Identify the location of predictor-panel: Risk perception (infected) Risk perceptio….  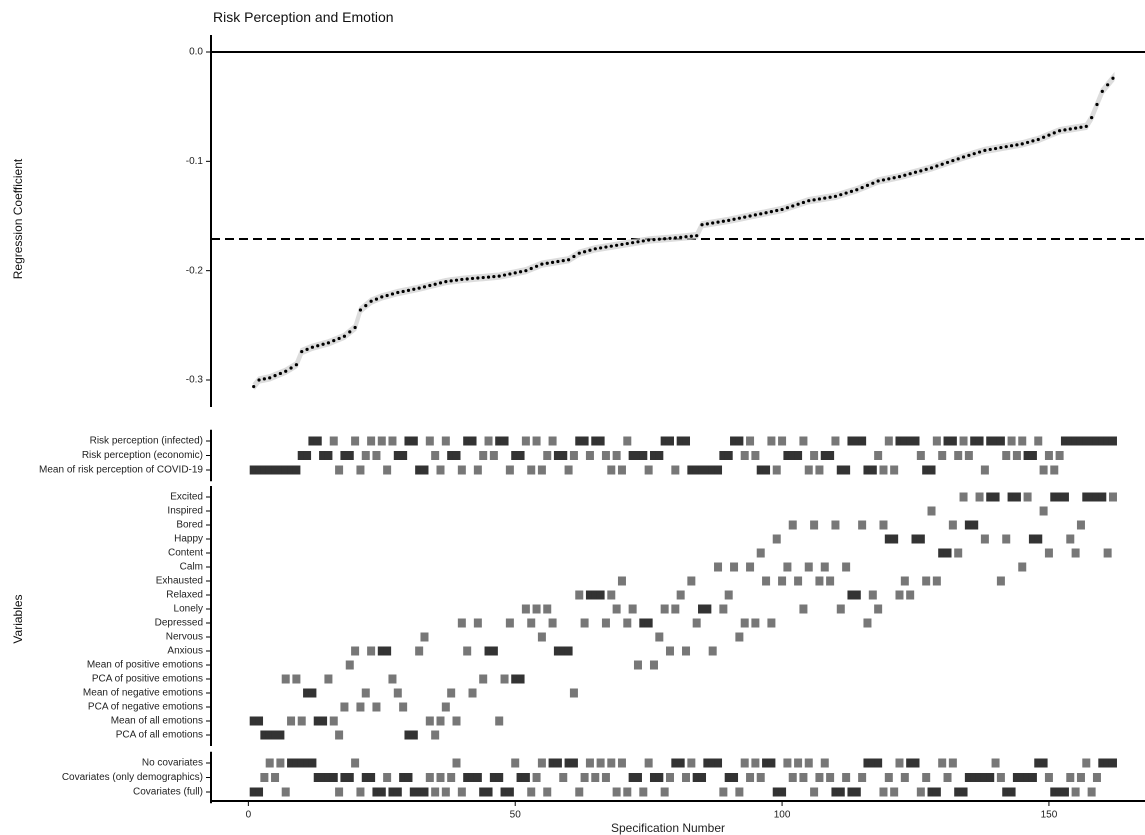
(578, 455).